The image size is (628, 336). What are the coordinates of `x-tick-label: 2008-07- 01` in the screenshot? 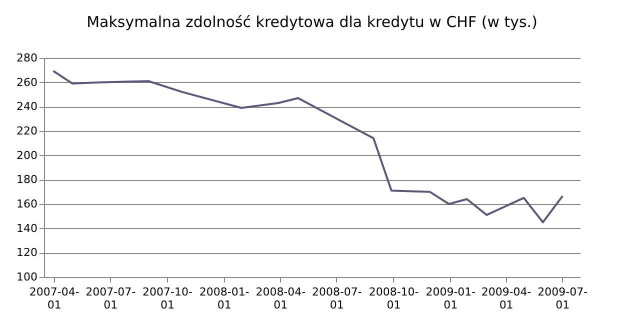 It's located at (337, 299).